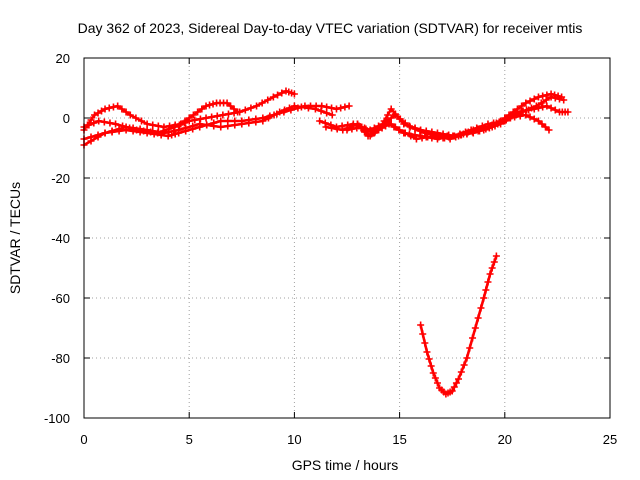 The height and width of the screenshot is (480, 640). Describe the element at coordinates (294, 439) in the screenshot. I see `x-tick-label: 10` at that location.